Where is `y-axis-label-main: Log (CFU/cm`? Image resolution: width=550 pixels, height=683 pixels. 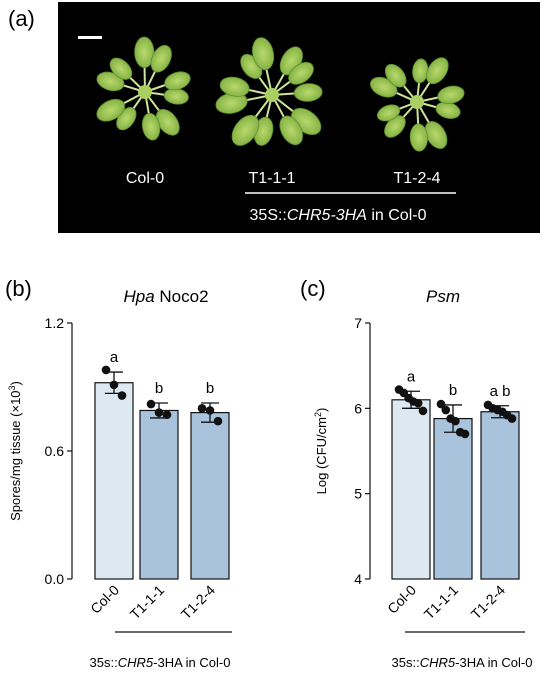 y-axis-label-main: Log (CFU/cm is located at coordinates (321, 455).